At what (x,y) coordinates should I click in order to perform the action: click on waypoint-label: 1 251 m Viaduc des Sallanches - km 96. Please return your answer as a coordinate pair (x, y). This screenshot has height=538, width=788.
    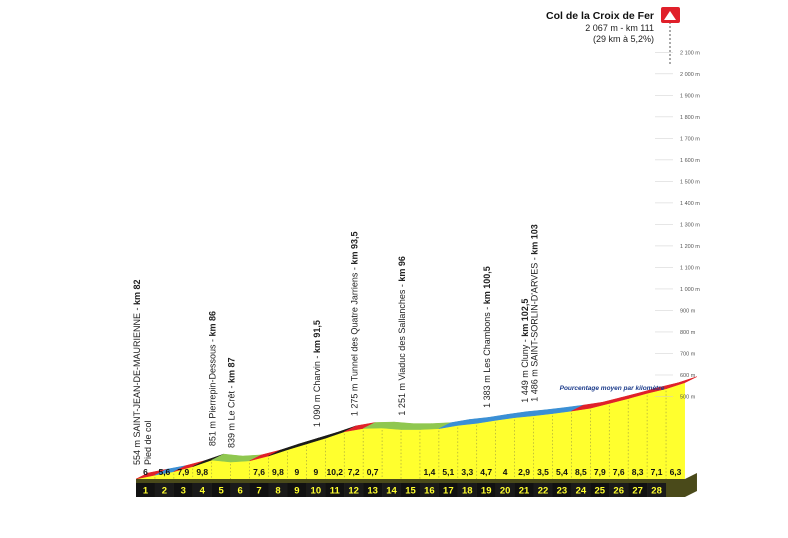
    Looking at the image, I should click on (402, 335).